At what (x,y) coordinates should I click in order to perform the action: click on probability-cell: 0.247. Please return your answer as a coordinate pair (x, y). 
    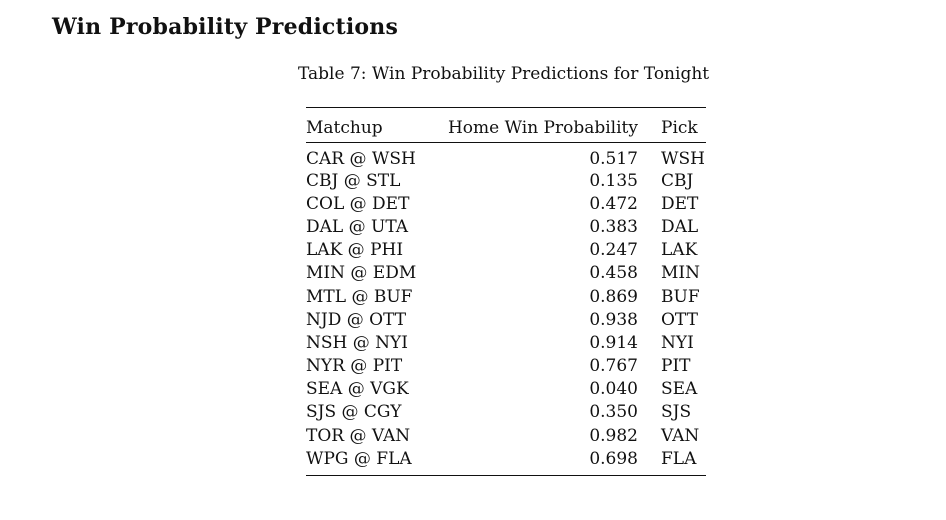
    Looking at the image, I should click on (613, 250).